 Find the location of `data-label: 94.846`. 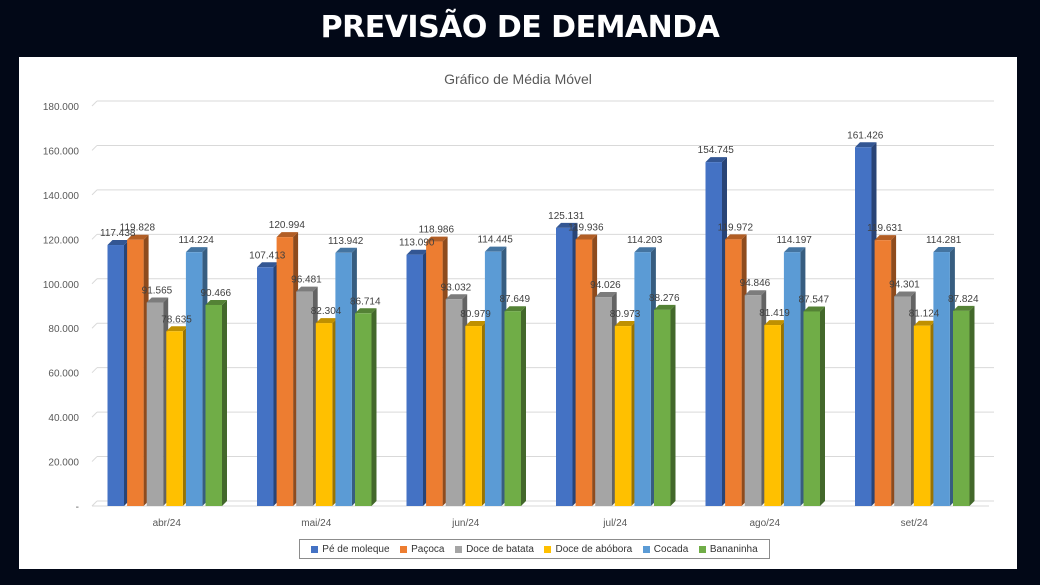

data-label: 94.846 is located at coordinates (755, 283).